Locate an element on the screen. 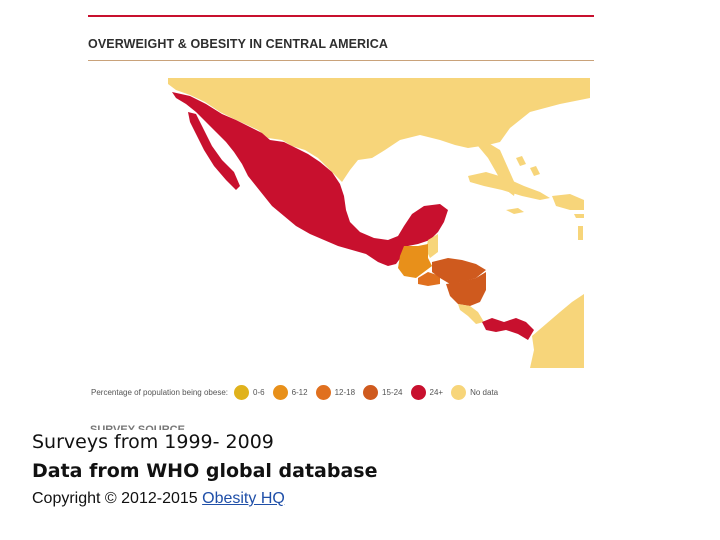 The width and height of the screenshot is (720, 540). legend-label: Percentage of population being obese: is located at coordinates (159, 392).